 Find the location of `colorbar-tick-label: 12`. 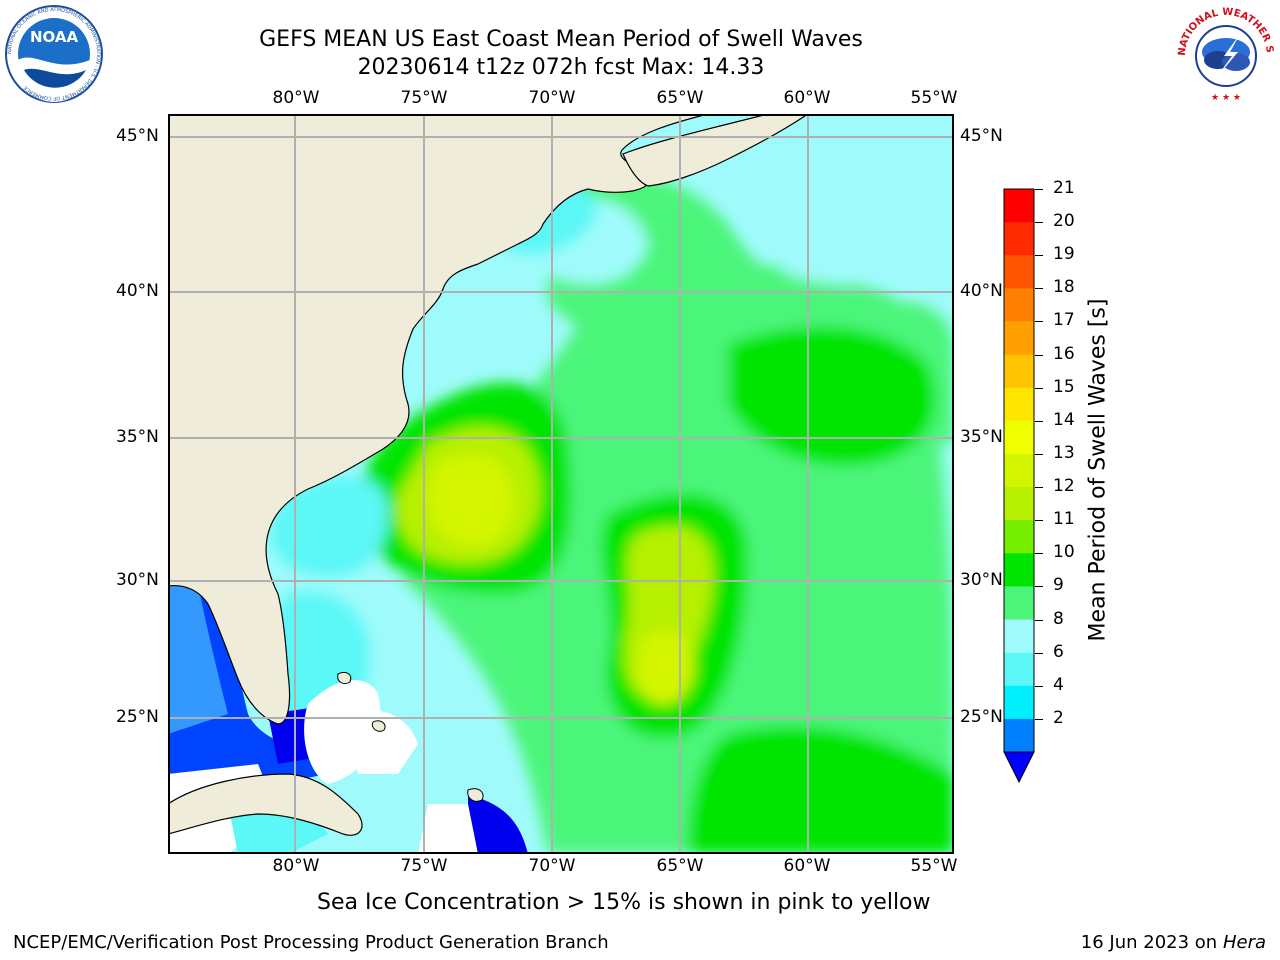

colorbar-tick-label: 12 is located at coordinates (1064, 486).